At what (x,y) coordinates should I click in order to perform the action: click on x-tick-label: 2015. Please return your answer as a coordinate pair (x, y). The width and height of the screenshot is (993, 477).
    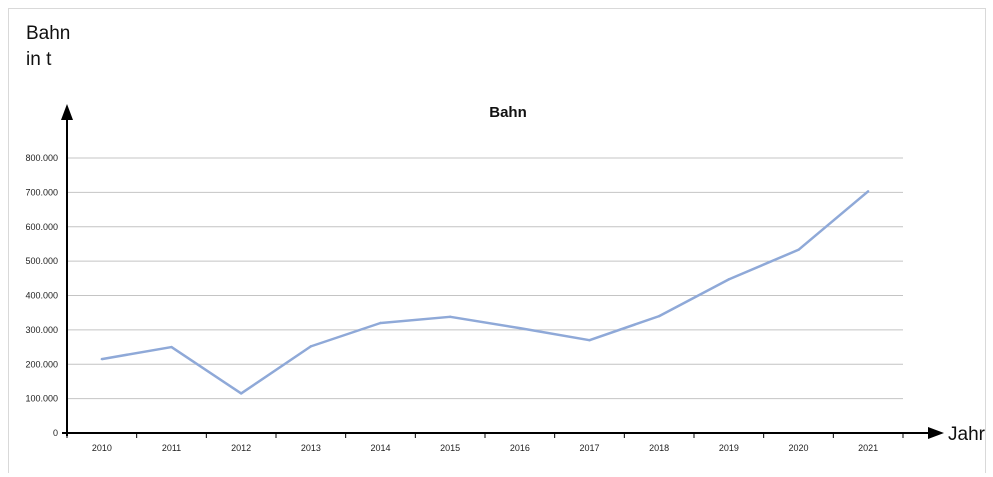
    Looking at the image, I should click on (450, 448).